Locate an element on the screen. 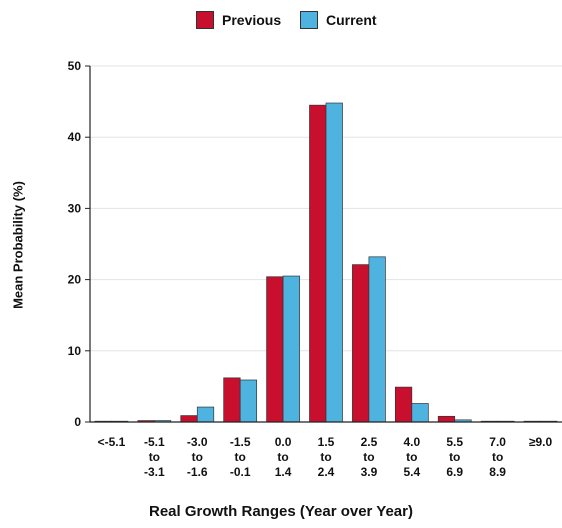  x-tick-label-line: 0.0 is located at coordinates (283, 442).